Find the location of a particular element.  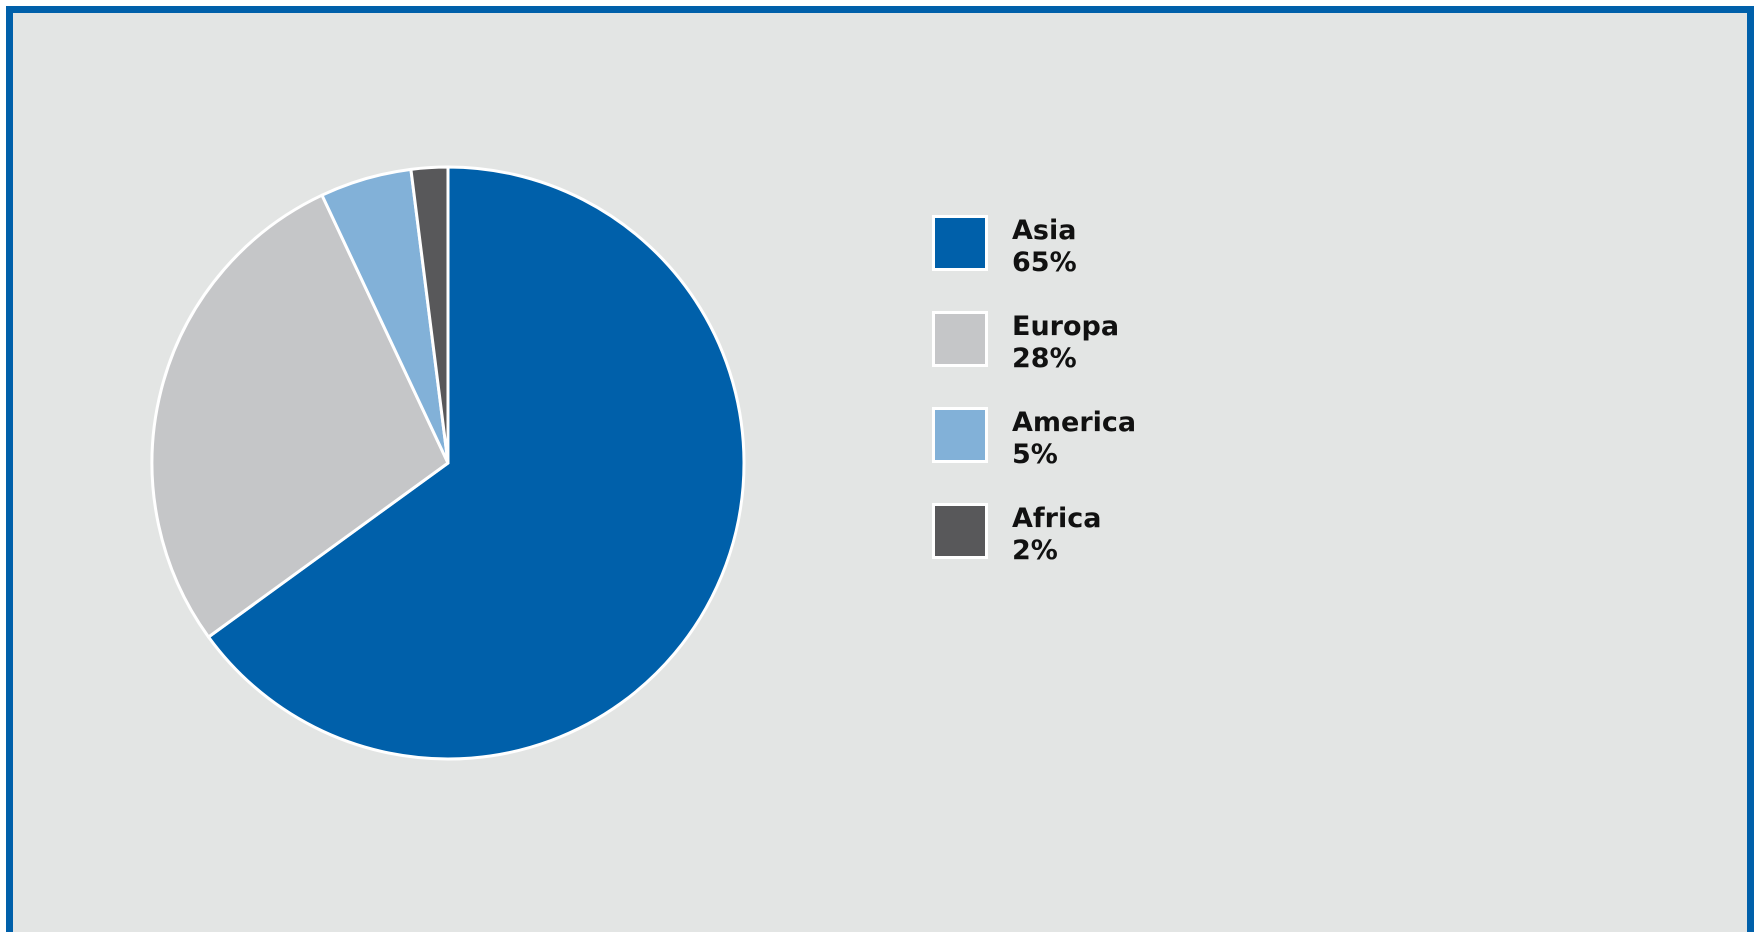

legend-label-europa: Europa is located at coordinates (1066, 326).